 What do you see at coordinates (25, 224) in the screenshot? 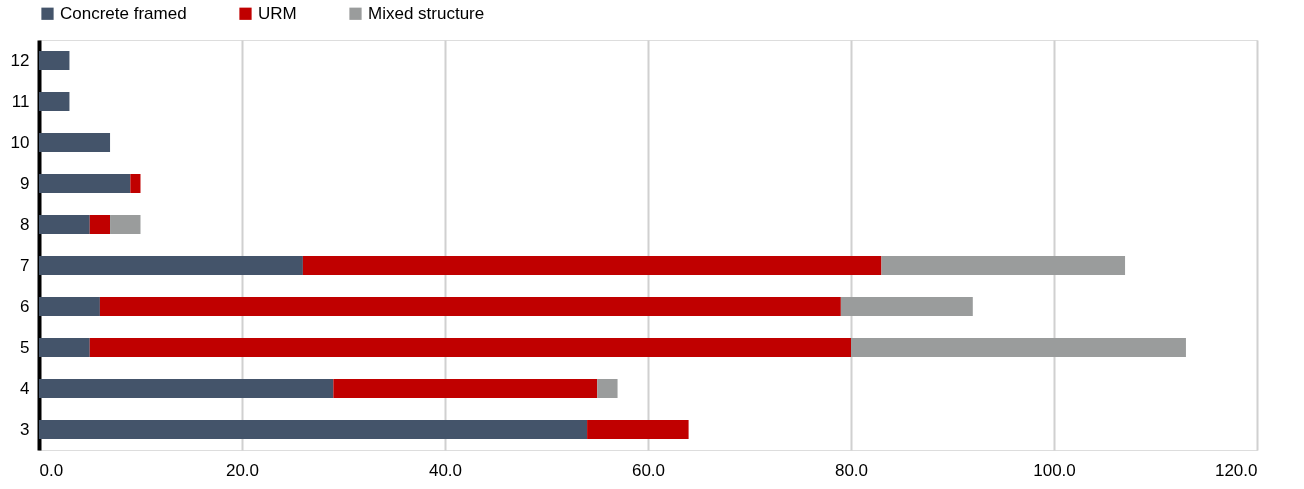
I see `y-tick-label: 8` at bounding box center [25, 224].